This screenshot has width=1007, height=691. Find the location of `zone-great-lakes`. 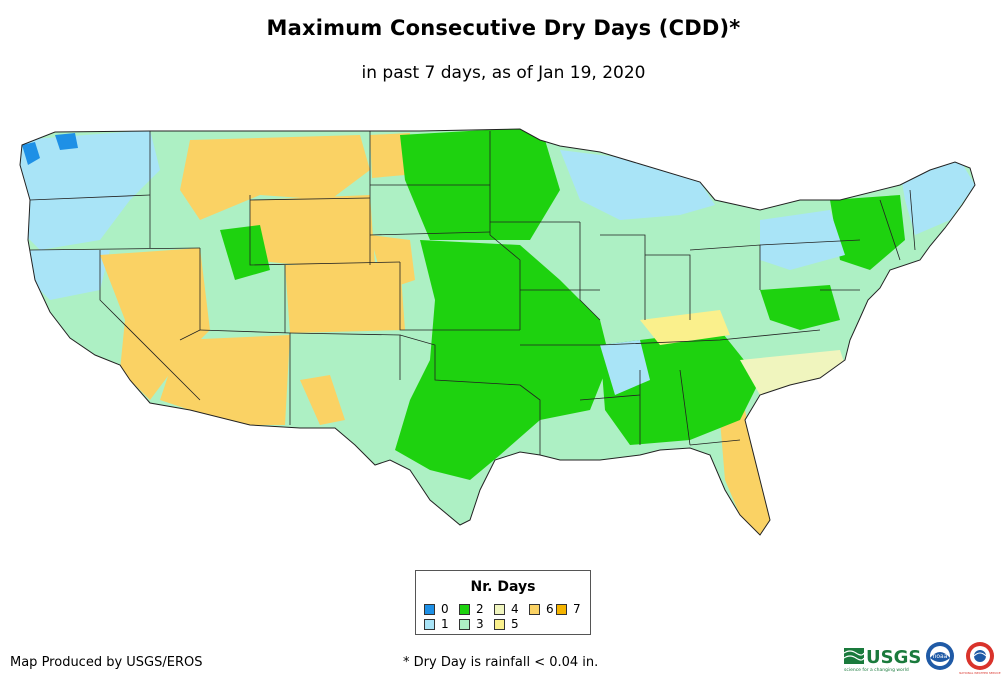

zone-great-lakes is located at coordinates (637, 185).